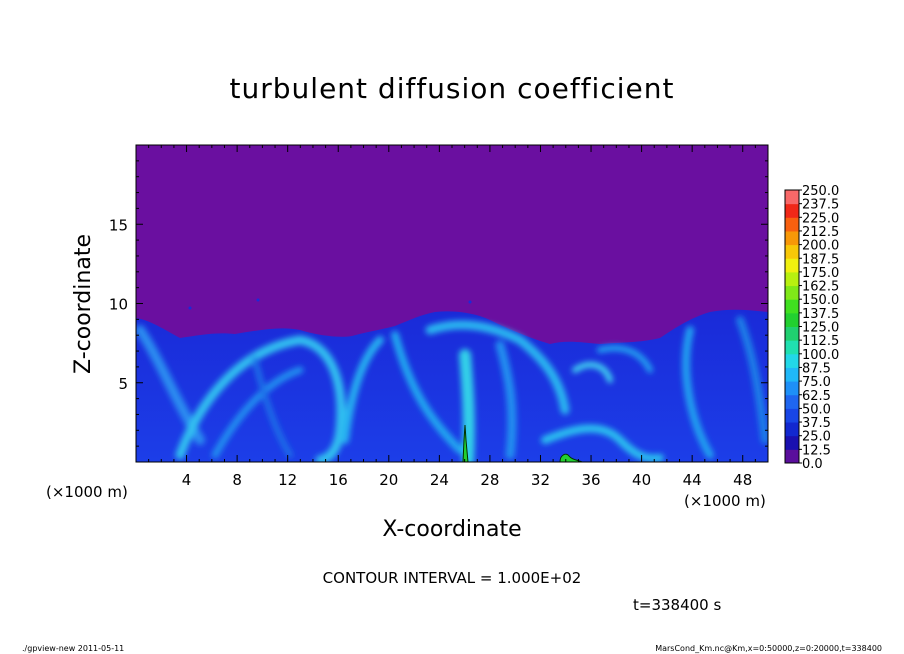 The width and height of the screenshot is (904, 654). I want to click on y-axis-title: Z-coordinate, so click(83, 304).